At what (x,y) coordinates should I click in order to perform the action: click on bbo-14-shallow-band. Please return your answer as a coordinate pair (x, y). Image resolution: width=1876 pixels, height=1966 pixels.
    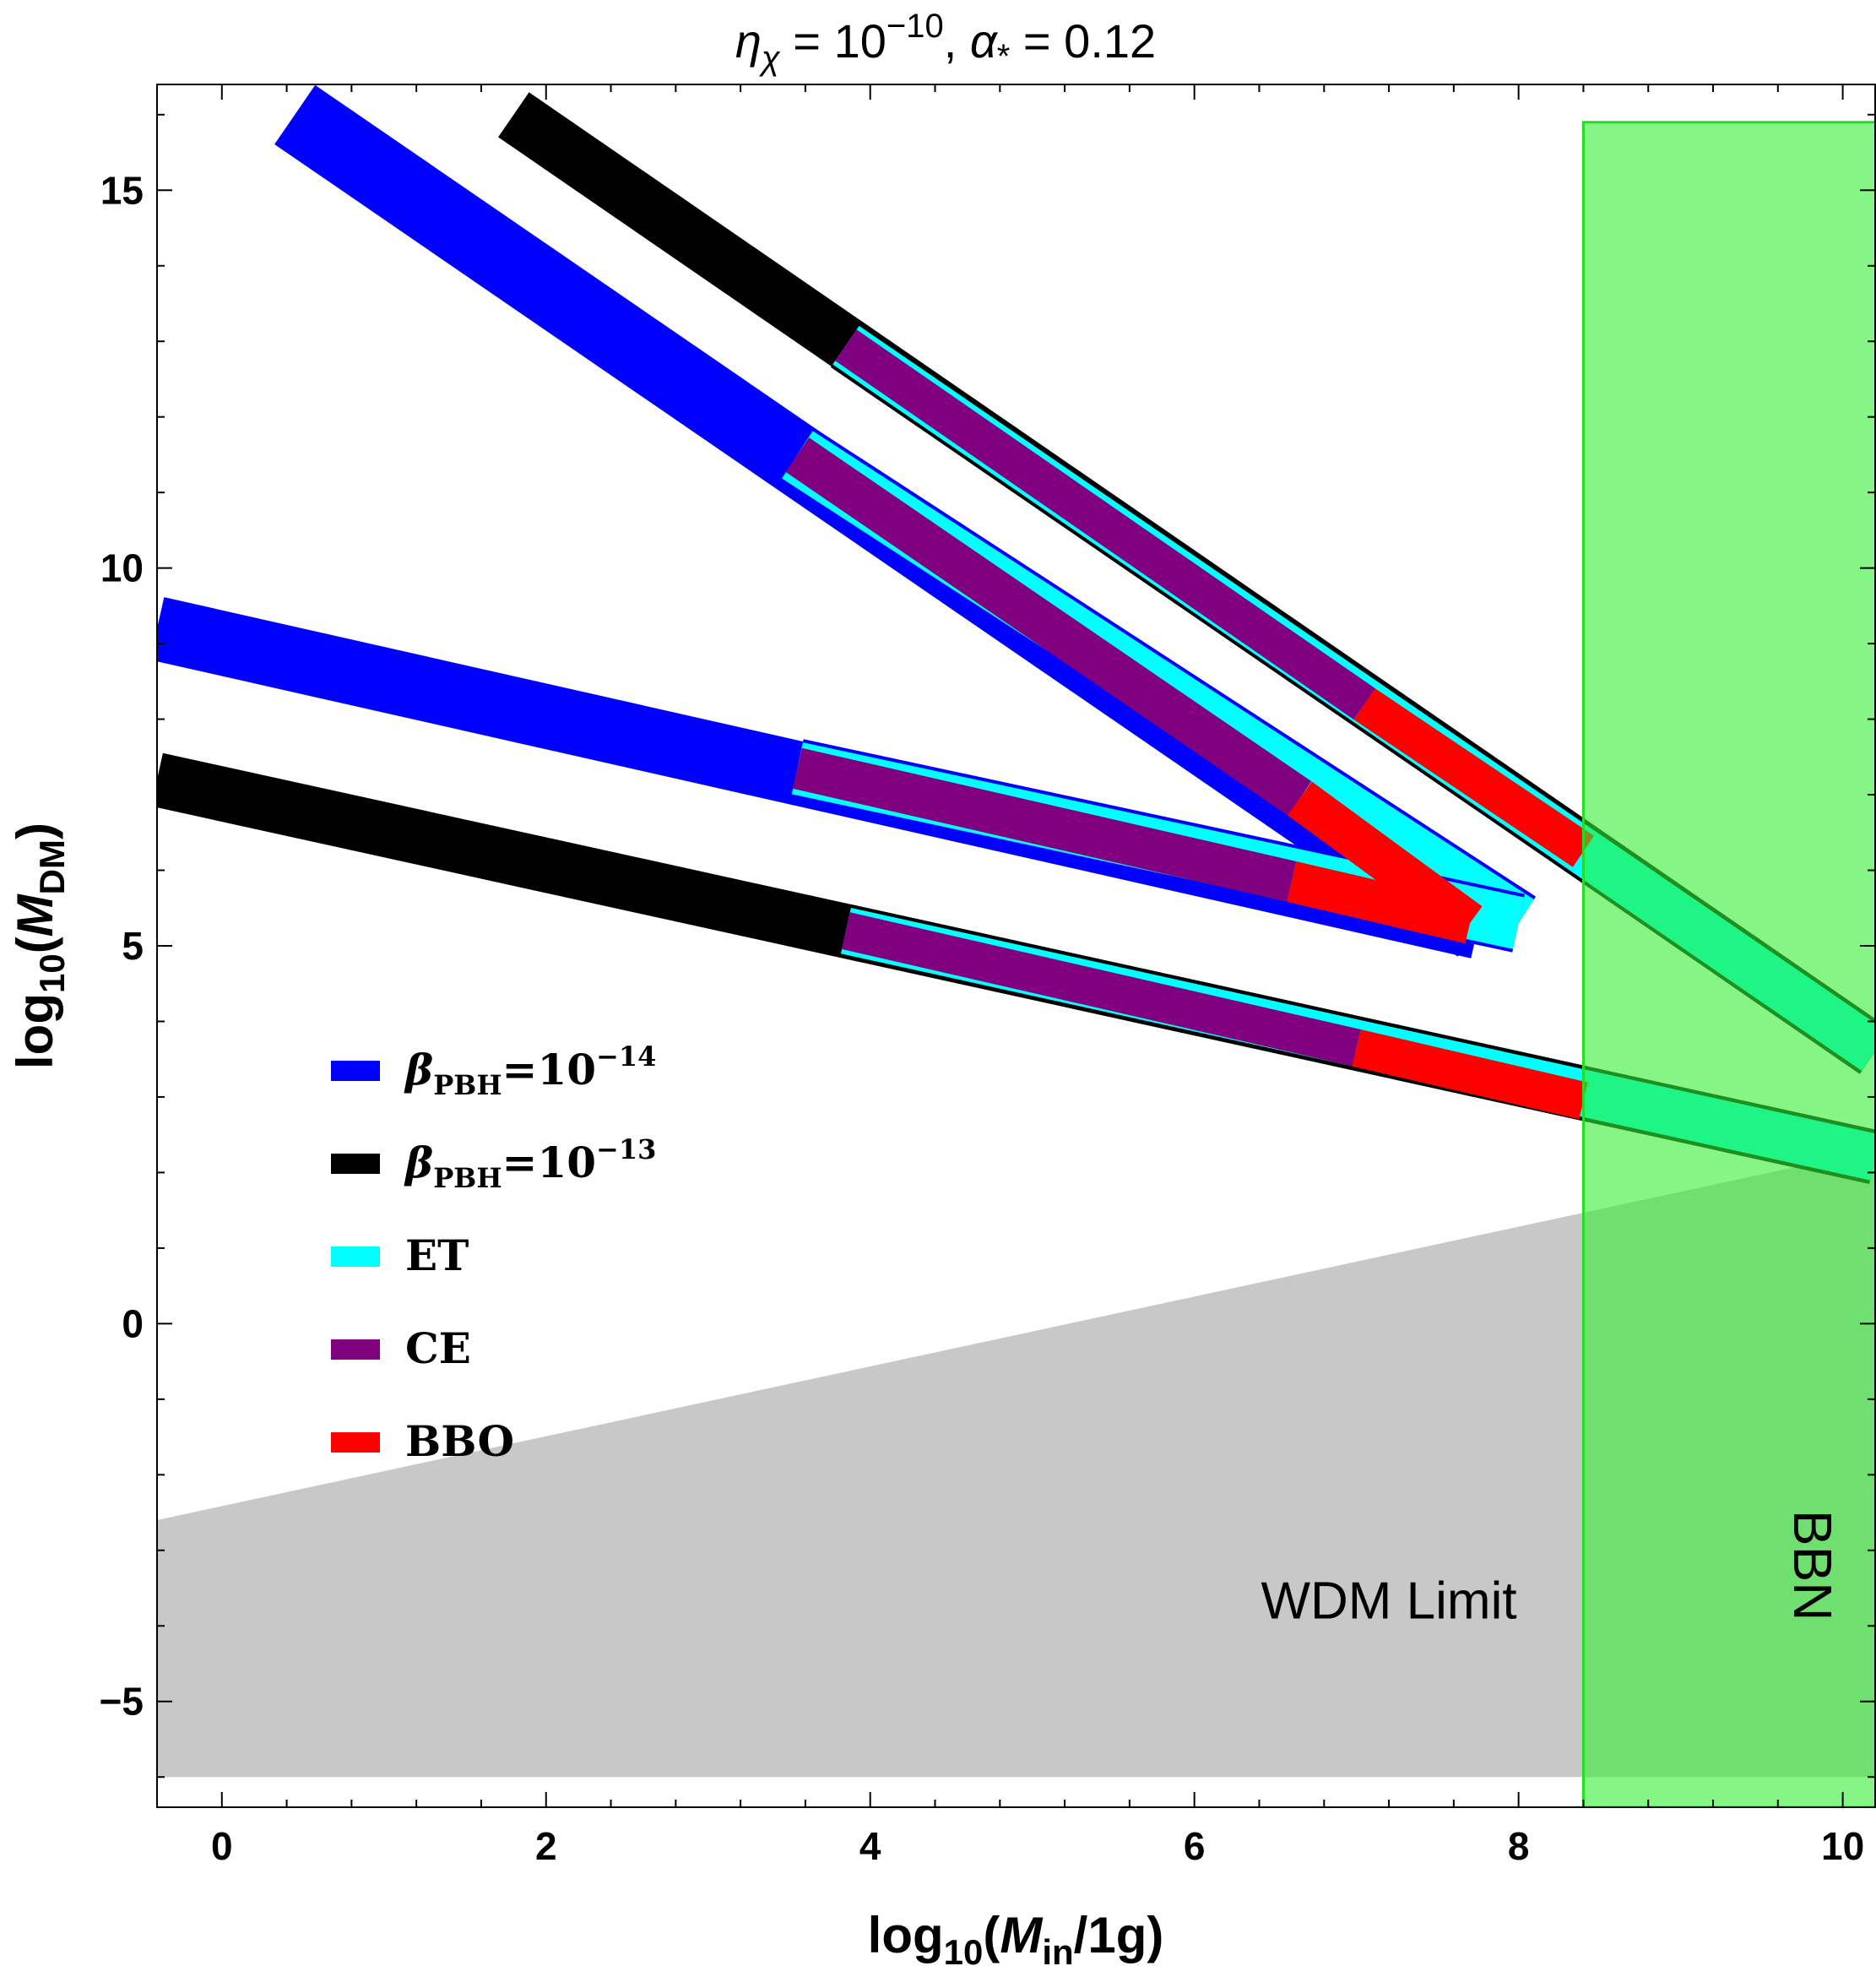
    Looking at the image, I should click on (1381, 902).